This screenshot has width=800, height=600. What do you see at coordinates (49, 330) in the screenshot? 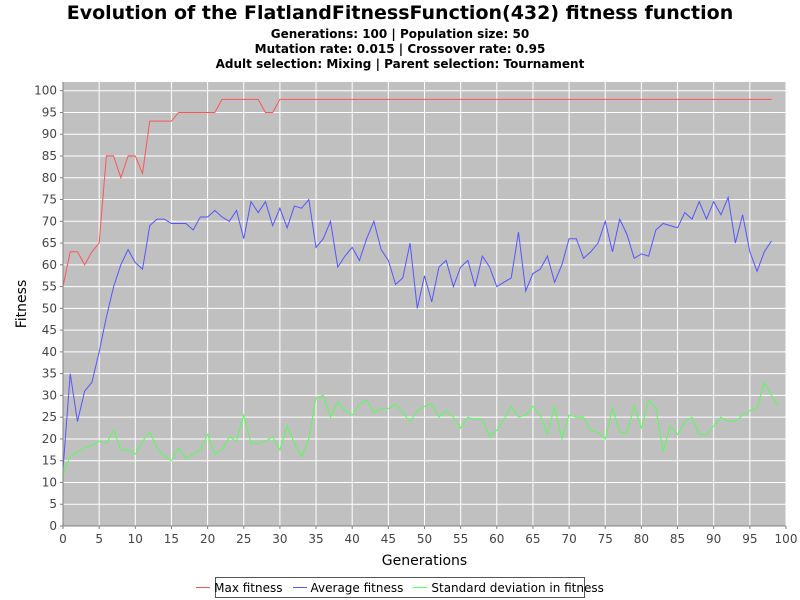
I see `y-tick-label: 45` at bounding box center [49, 330].